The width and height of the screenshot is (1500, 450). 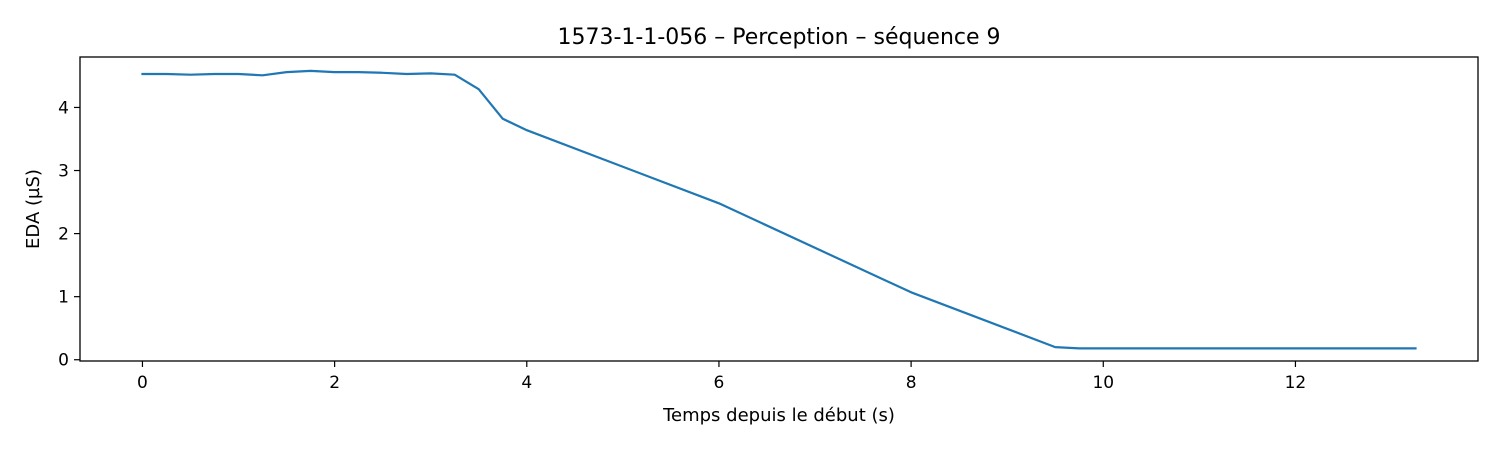 I want to click on x-axis-label: Temps depuis le début (s), so click(x=778, y=415).